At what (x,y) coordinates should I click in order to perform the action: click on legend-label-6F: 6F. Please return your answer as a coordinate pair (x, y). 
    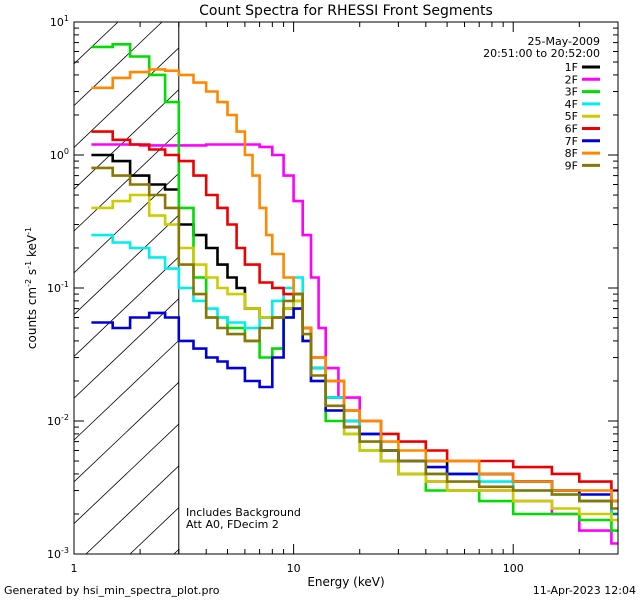
    Looking at the image, I should click on (571, 129).